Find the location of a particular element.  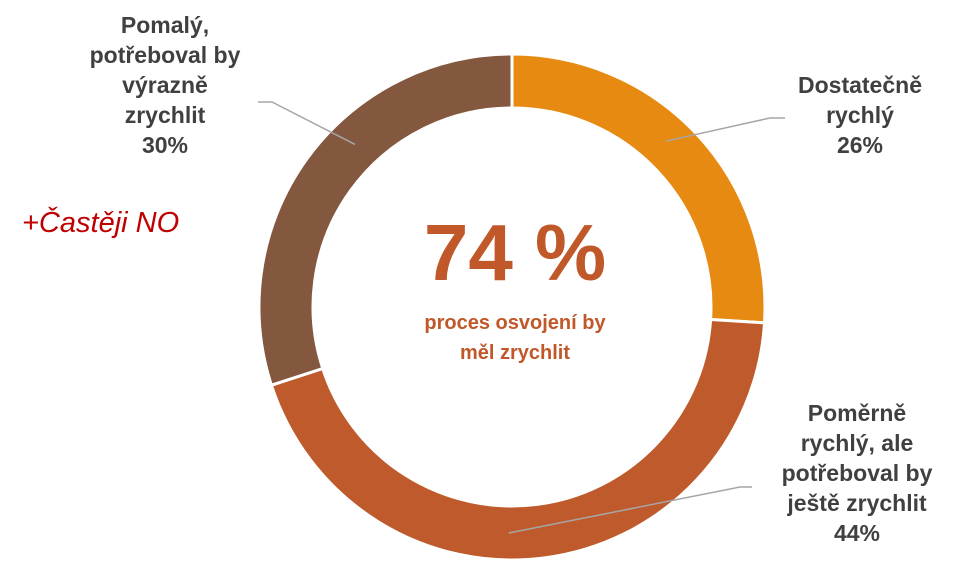

label-line: rychlý is located at coordinates (860, 115).